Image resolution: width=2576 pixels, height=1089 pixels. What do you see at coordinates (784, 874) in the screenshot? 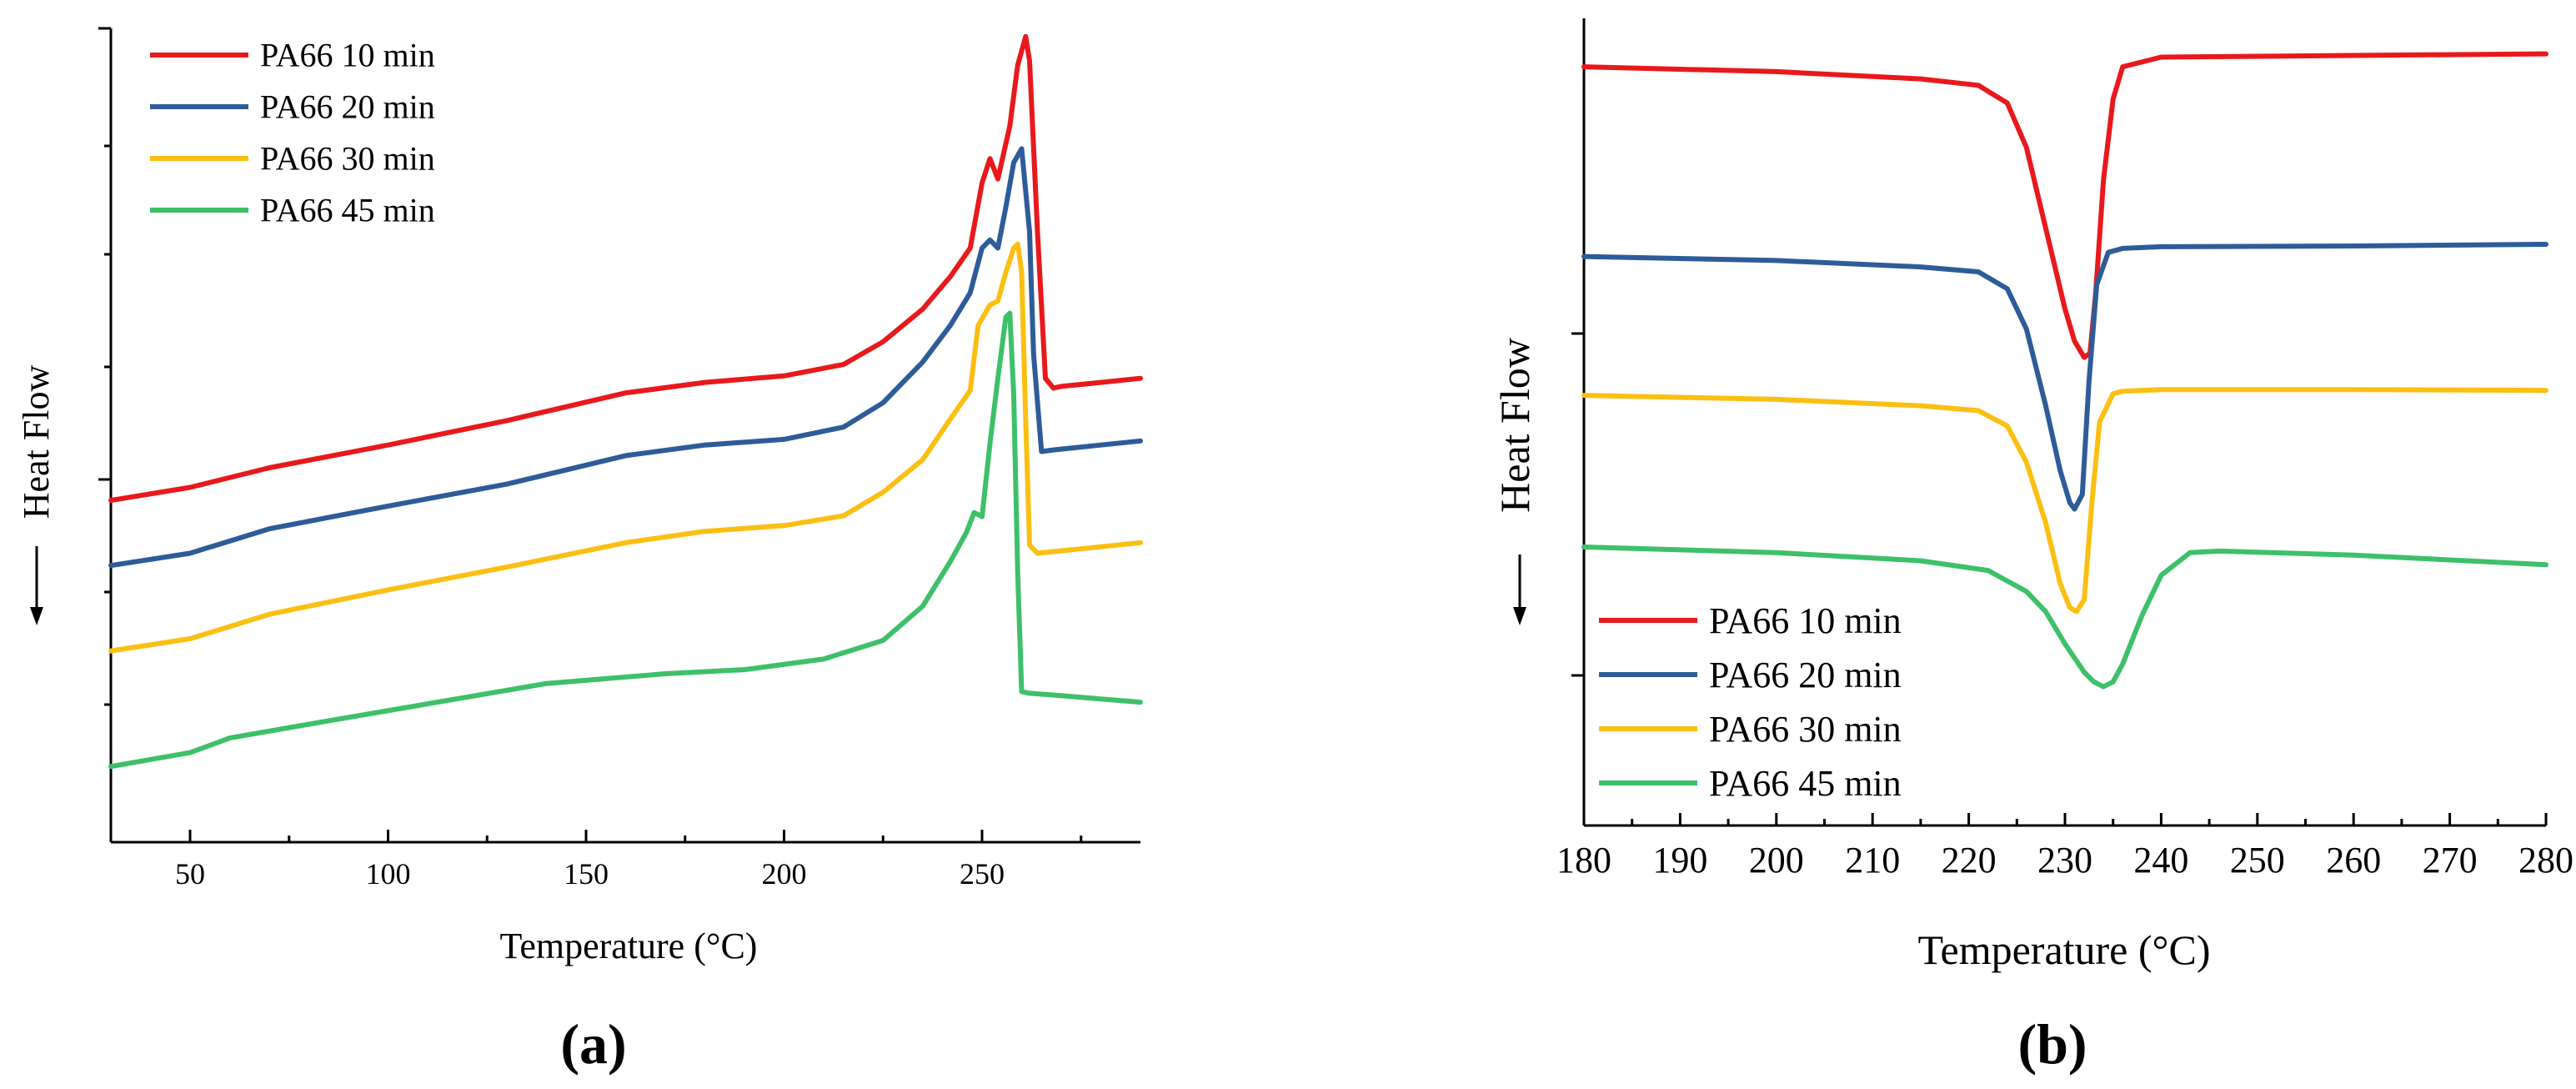
I see `chart-a-x-tick-label: 200` at bounding box center [784, 874].